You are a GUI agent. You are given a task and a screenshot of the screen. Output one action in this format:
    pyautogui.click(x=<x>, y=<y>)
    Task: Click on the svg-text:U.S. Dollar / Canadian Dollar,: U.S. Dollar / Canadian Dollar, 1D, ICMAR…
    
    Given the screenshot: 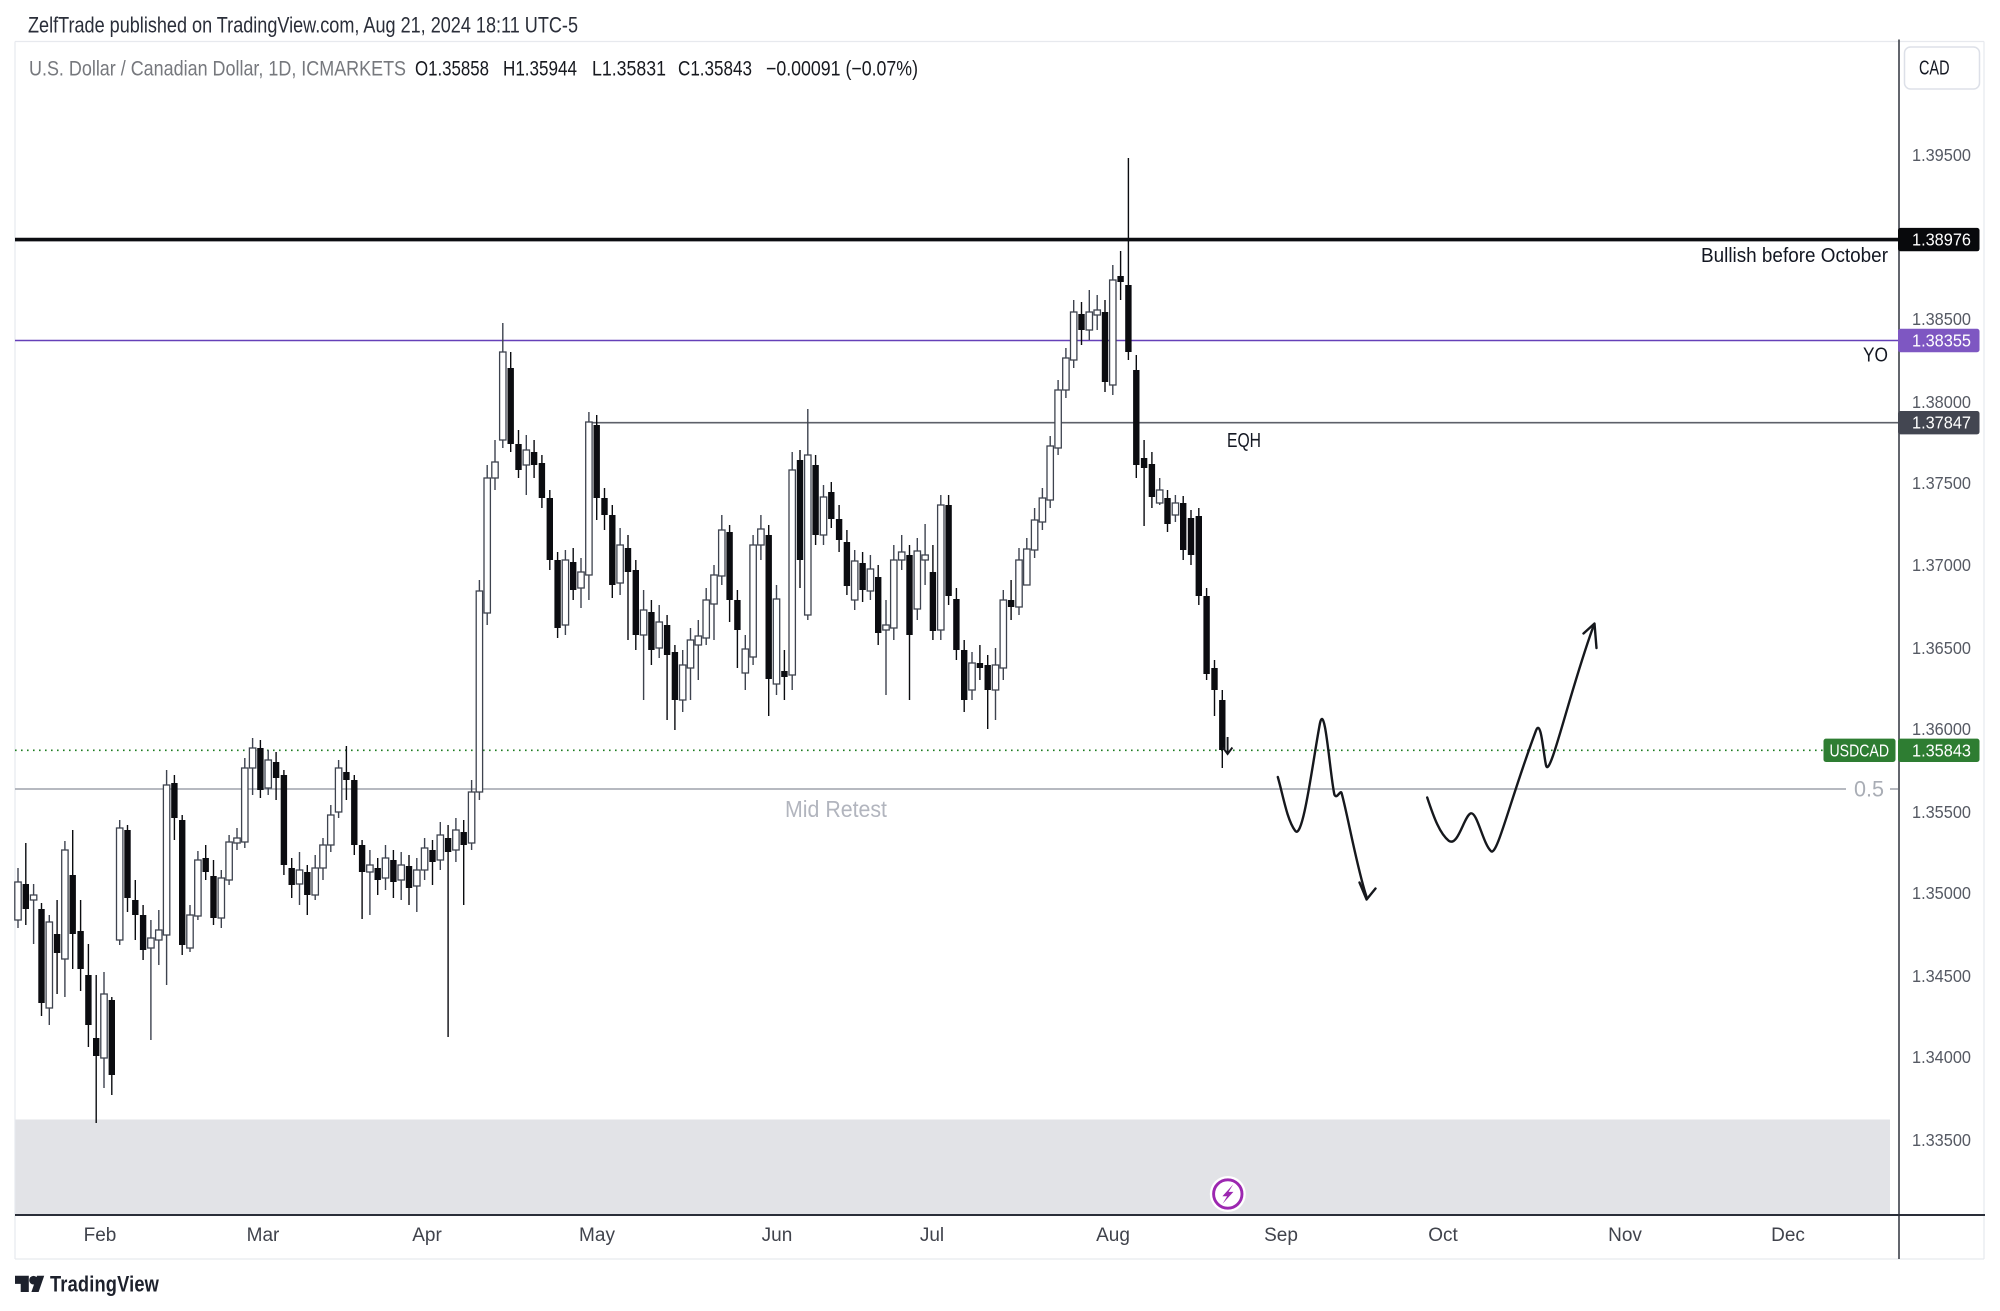 What is the action you would take?
    pyautogui.click(x=217, y=69)
    